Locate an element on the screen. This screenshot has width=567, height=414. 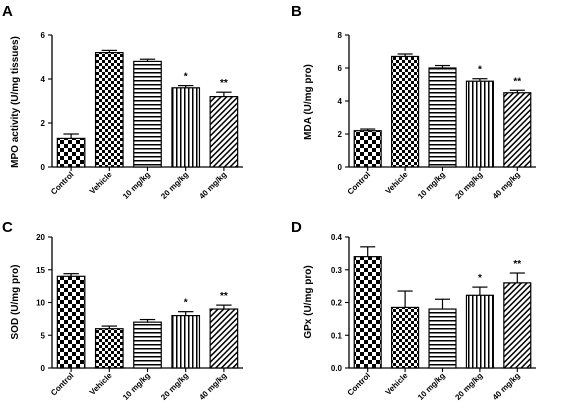
y-tick-label: 0.2 is located at coordinates (337, 303).